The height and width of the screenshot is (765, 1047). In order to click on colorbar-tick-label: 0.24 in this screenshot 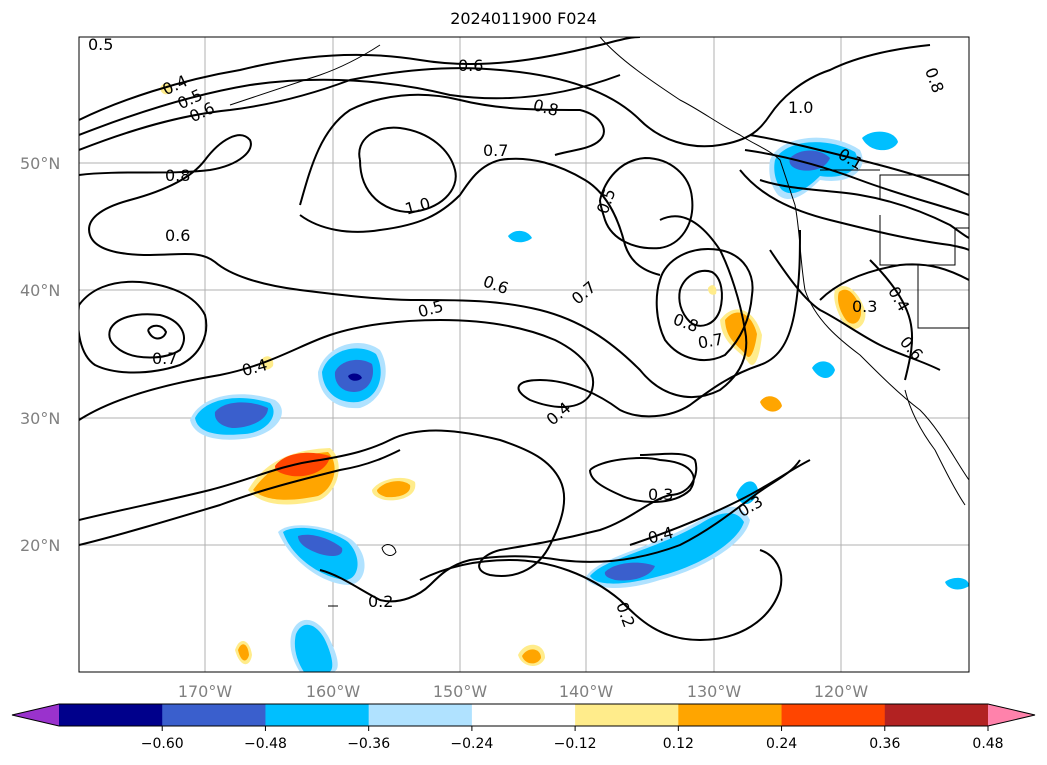, I will do `click(781, 744)`.